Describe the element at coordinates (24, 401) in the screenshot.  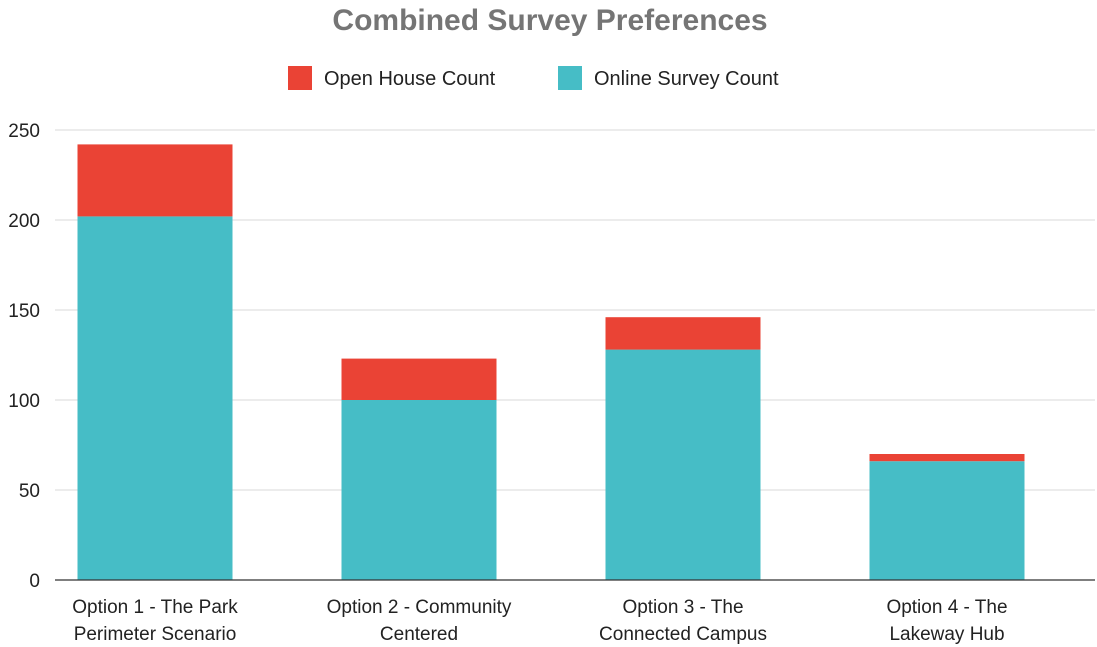
I see `y-tick-label: 100` at that location.